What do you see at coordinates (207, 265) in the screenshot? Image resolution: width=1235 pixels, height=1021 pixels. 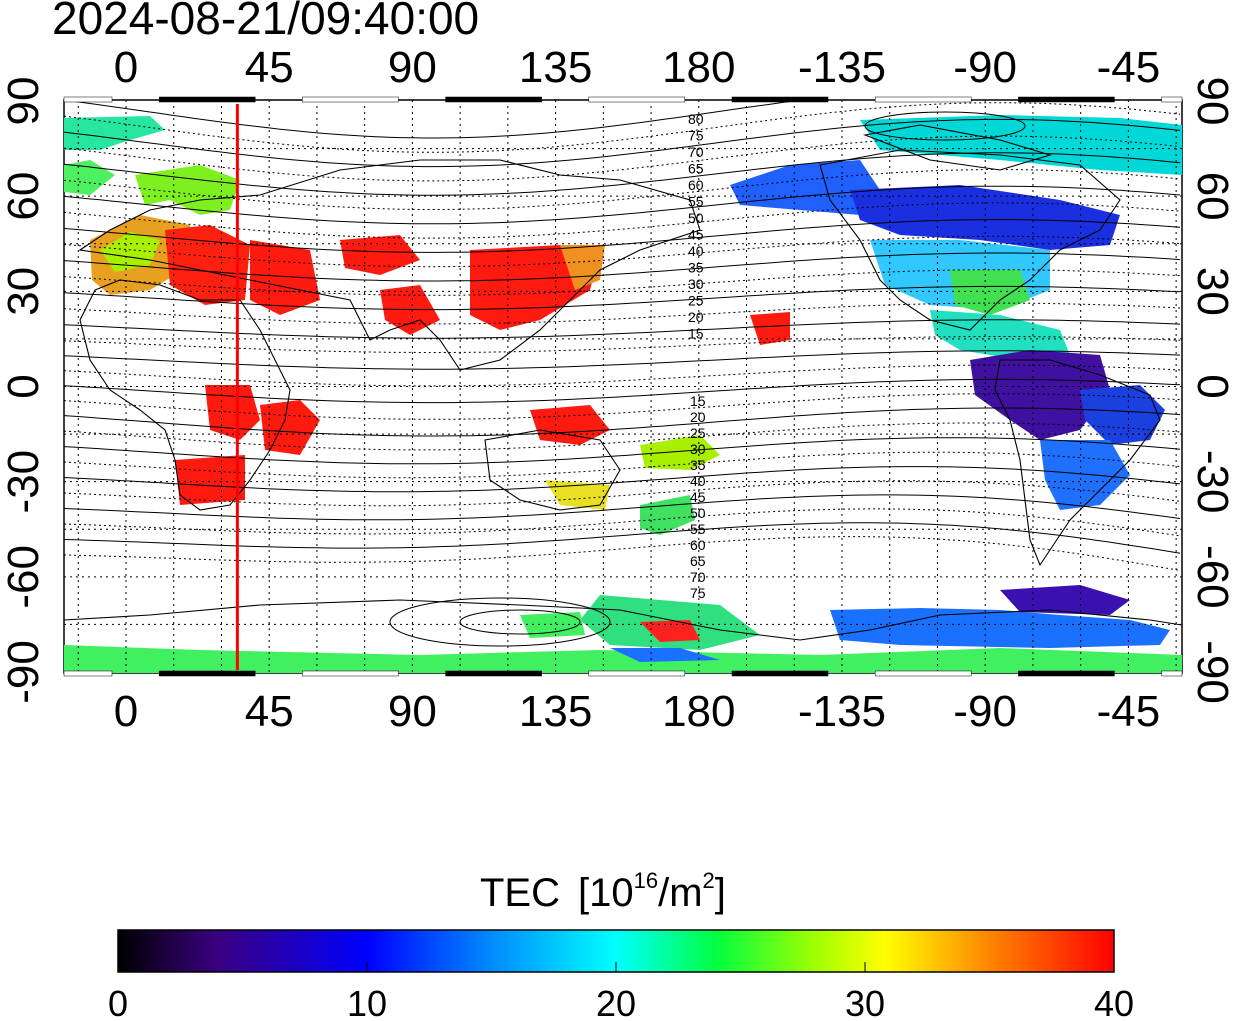 I see `tec-region-central-europe` at bounding box center [207, 265].